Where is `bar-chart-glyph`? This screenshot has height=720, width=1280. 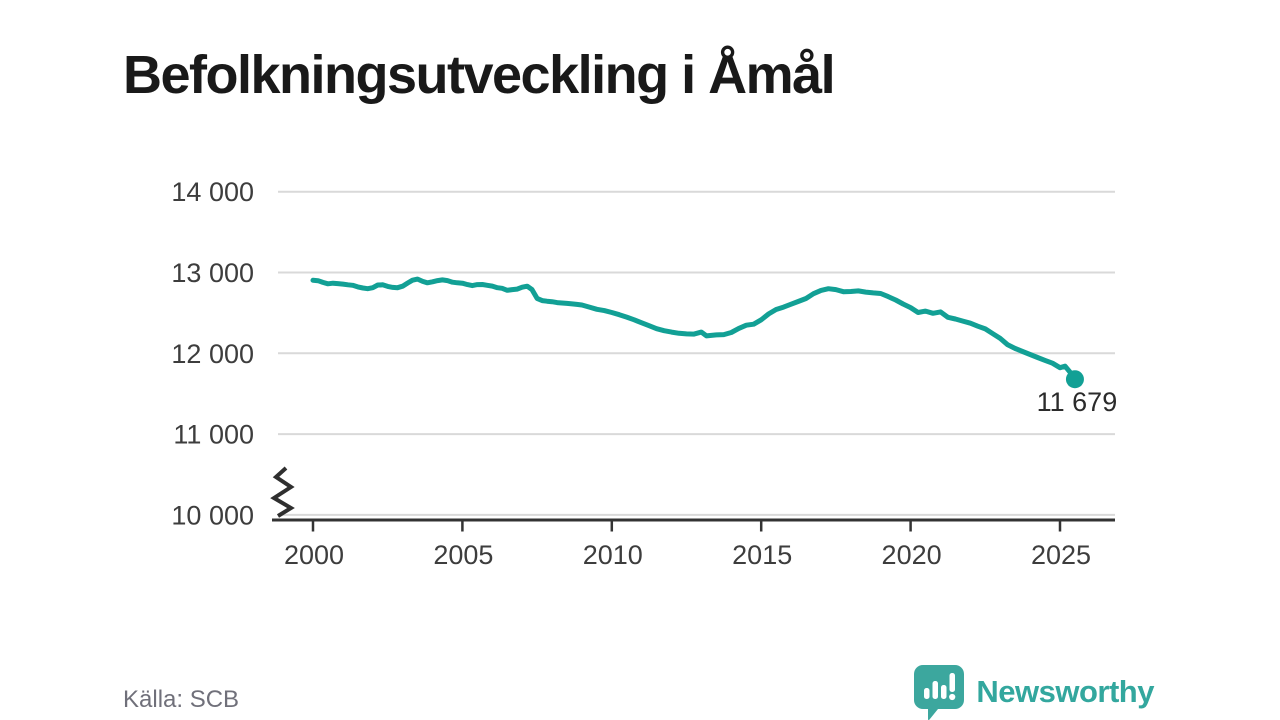
bar-chart-glyph is located at coordinates (940, 687).